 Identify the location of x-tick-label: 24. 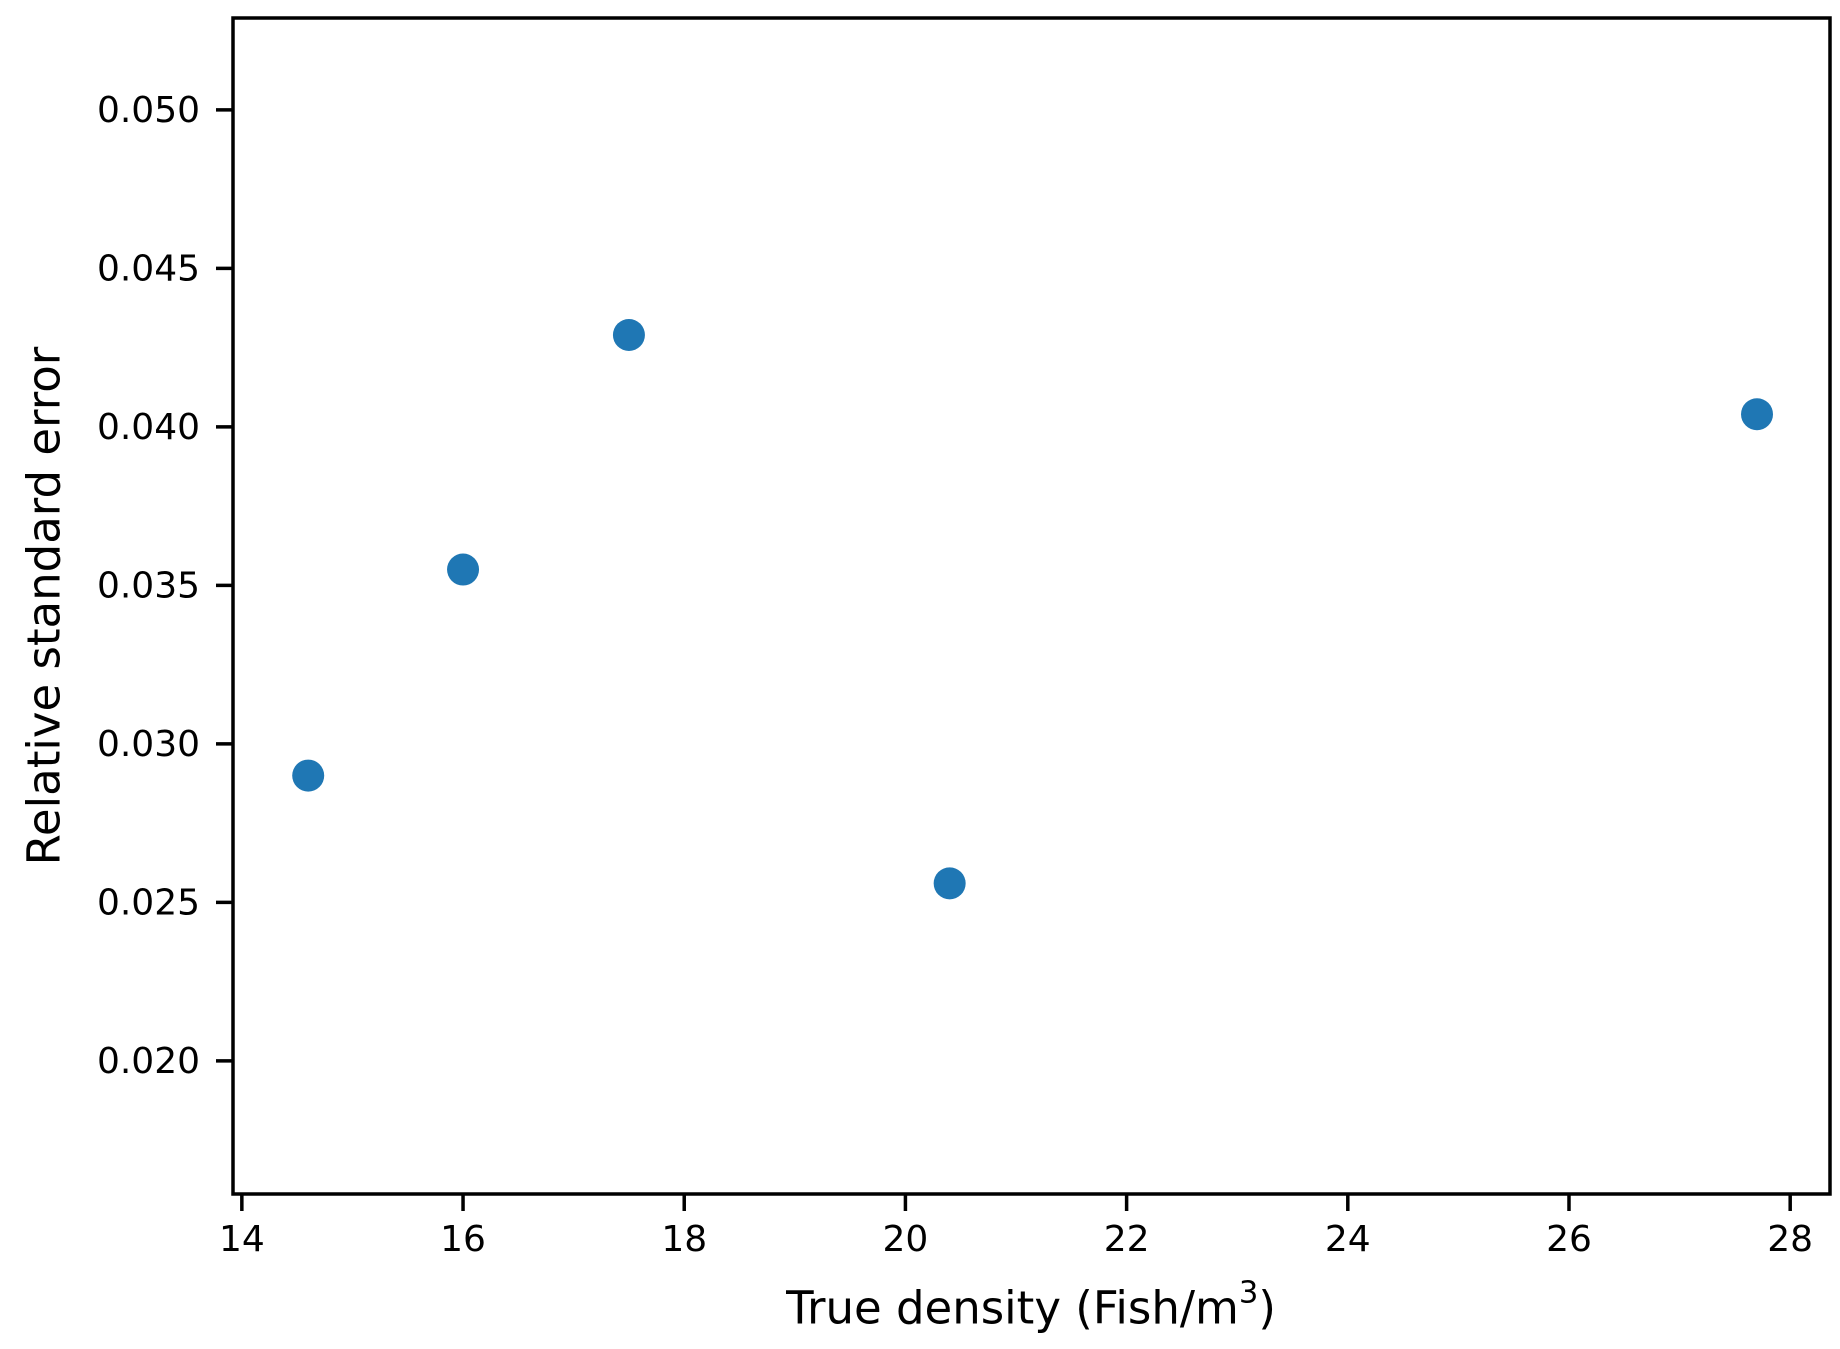
(1348, 1239).